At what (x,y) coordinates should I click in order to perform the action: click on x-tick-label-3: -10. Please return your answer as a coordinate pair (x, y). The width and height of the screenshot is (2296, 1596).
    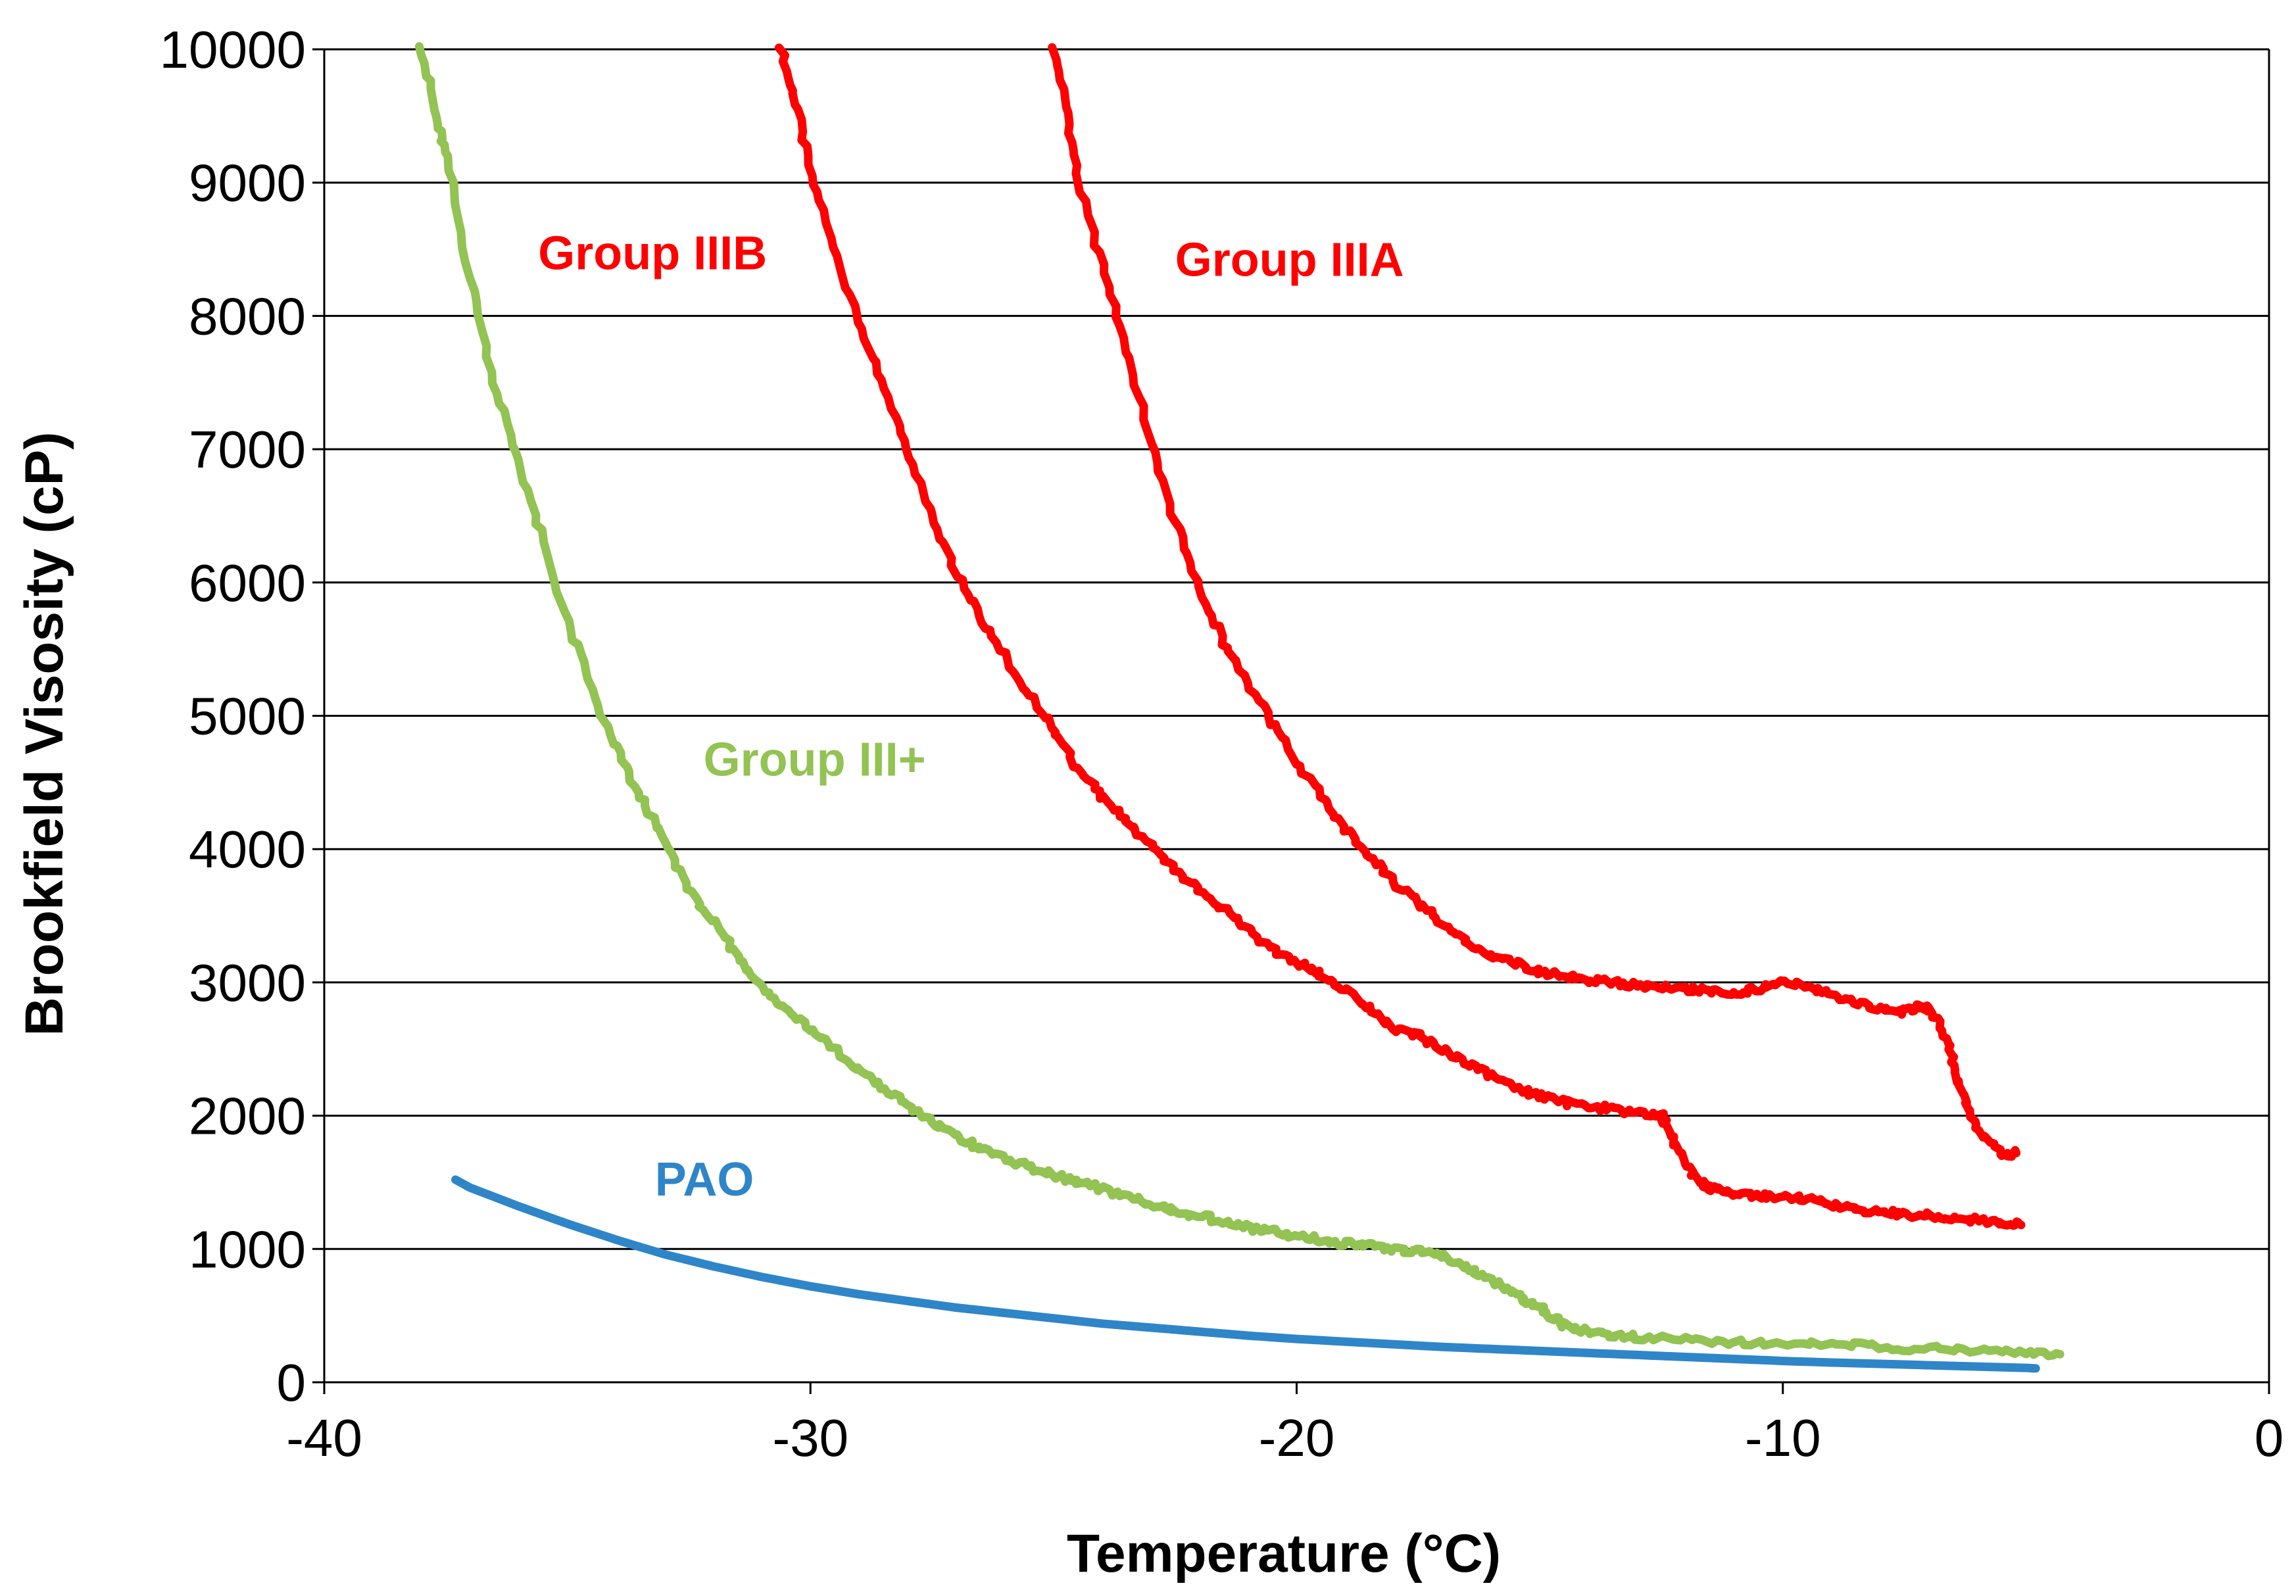
    Looking at the image, I should click on (1783, 1438).